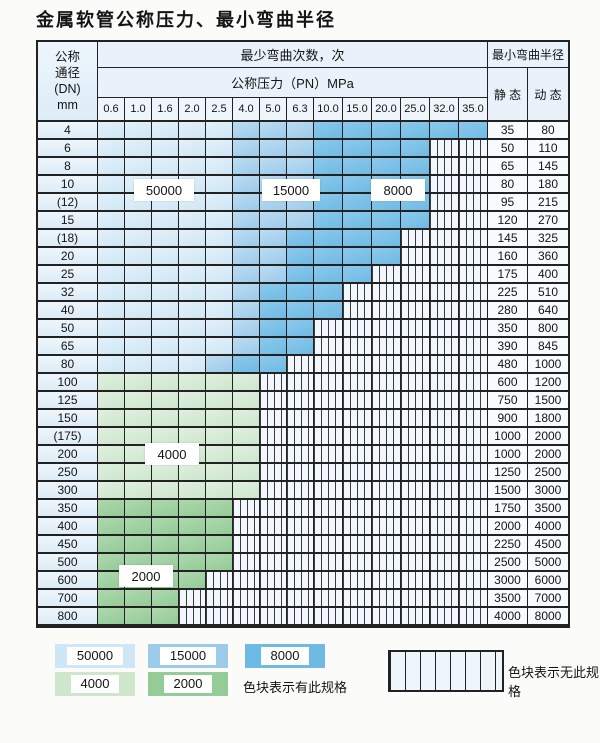  I want to click on static-radius-cell: 2250, so click(508, 545).